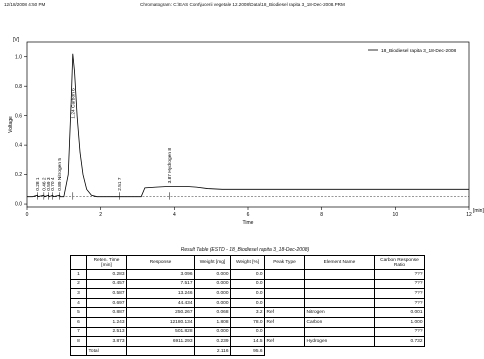 The image size is (484, 359). I want to click on table-row: 8 3.873 6911.293 0.239 14.5 Ref Hydrogen 0.732, so click(247, 341).